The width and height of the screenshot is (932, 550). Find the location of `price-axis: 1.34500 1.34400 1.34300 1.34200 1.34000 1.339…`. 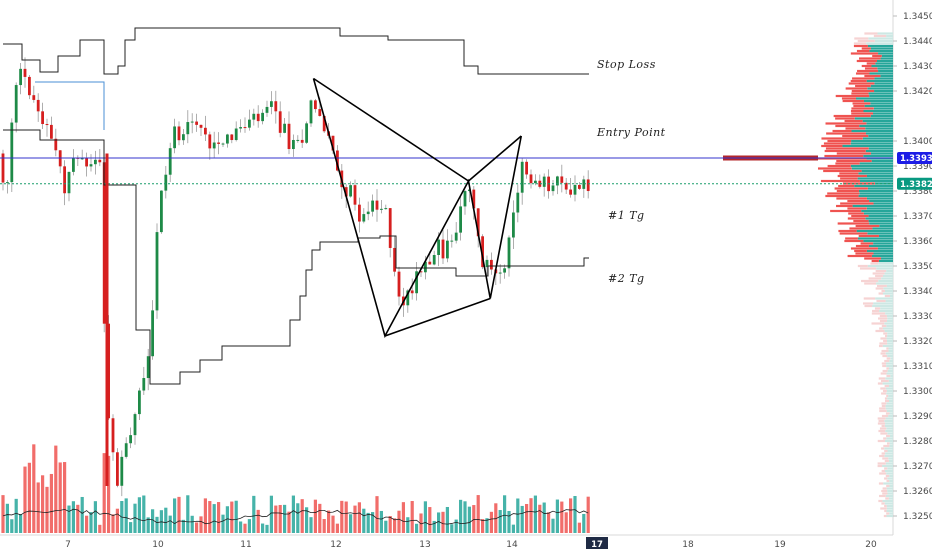

price-axis: 1.34500 1.34400 1.34300 1.34200 1.34000 1.339… is located at coordinates (912, 267).